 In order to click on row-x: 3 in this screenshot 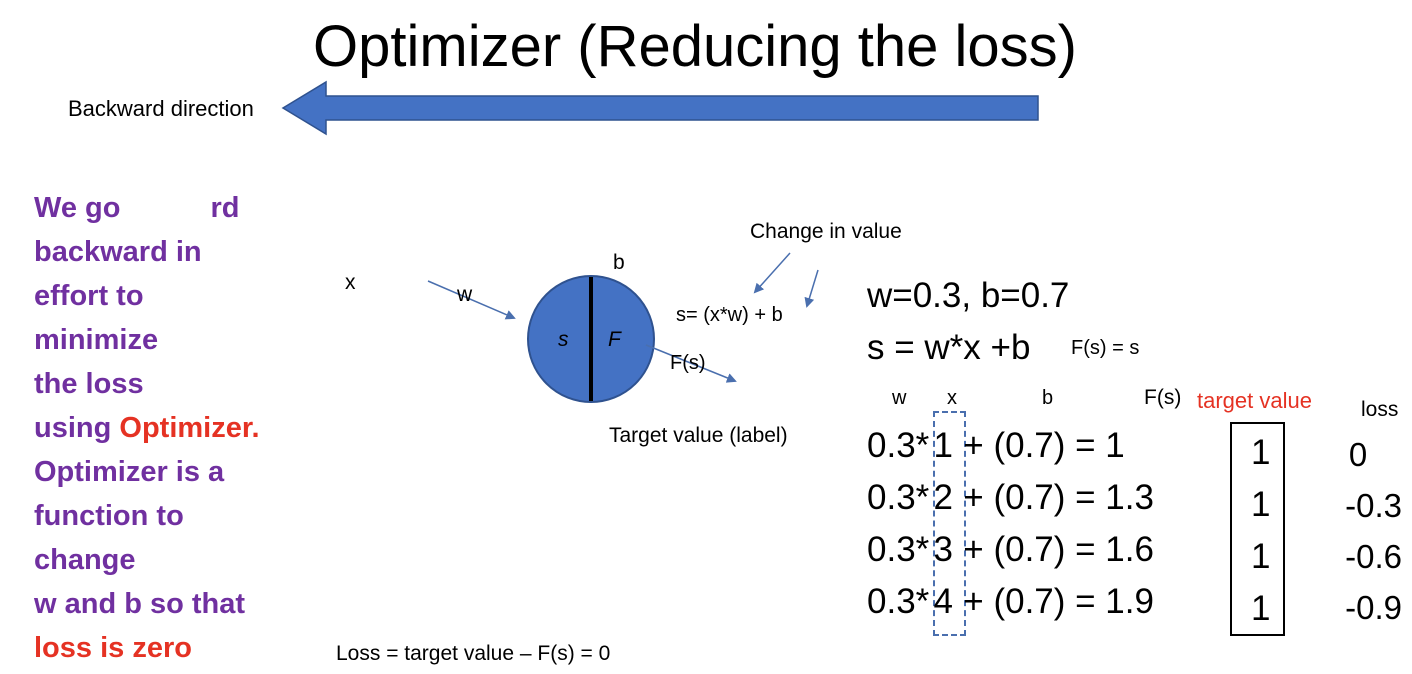, I will do `click(943, 549)`.